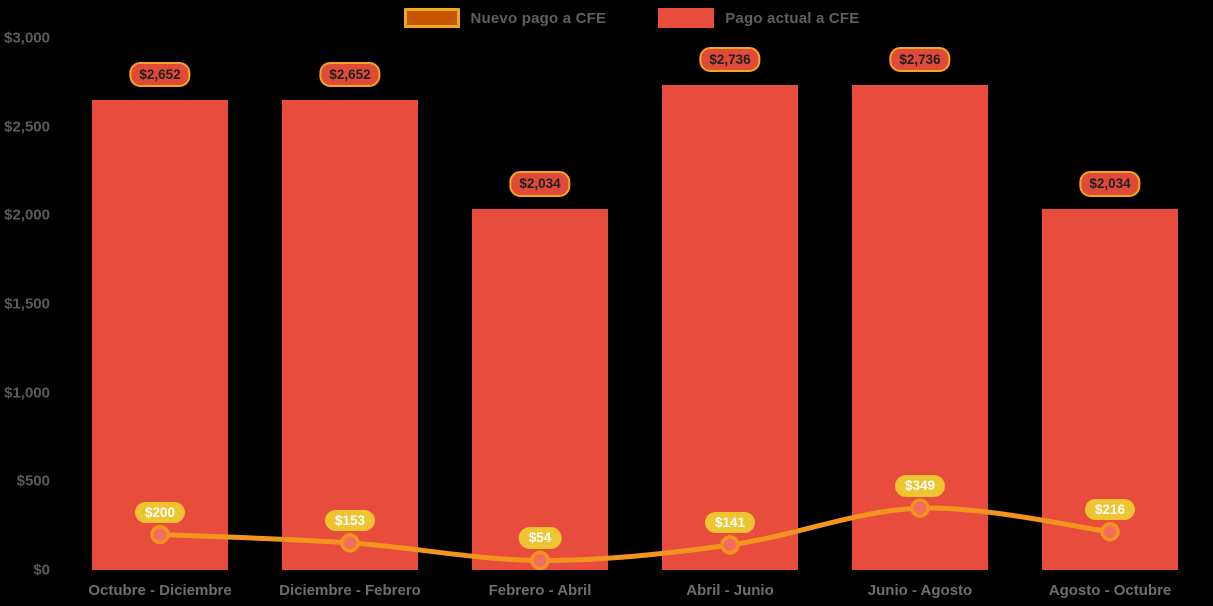  I want to click on line-value-label: $141, so click(730, 522).